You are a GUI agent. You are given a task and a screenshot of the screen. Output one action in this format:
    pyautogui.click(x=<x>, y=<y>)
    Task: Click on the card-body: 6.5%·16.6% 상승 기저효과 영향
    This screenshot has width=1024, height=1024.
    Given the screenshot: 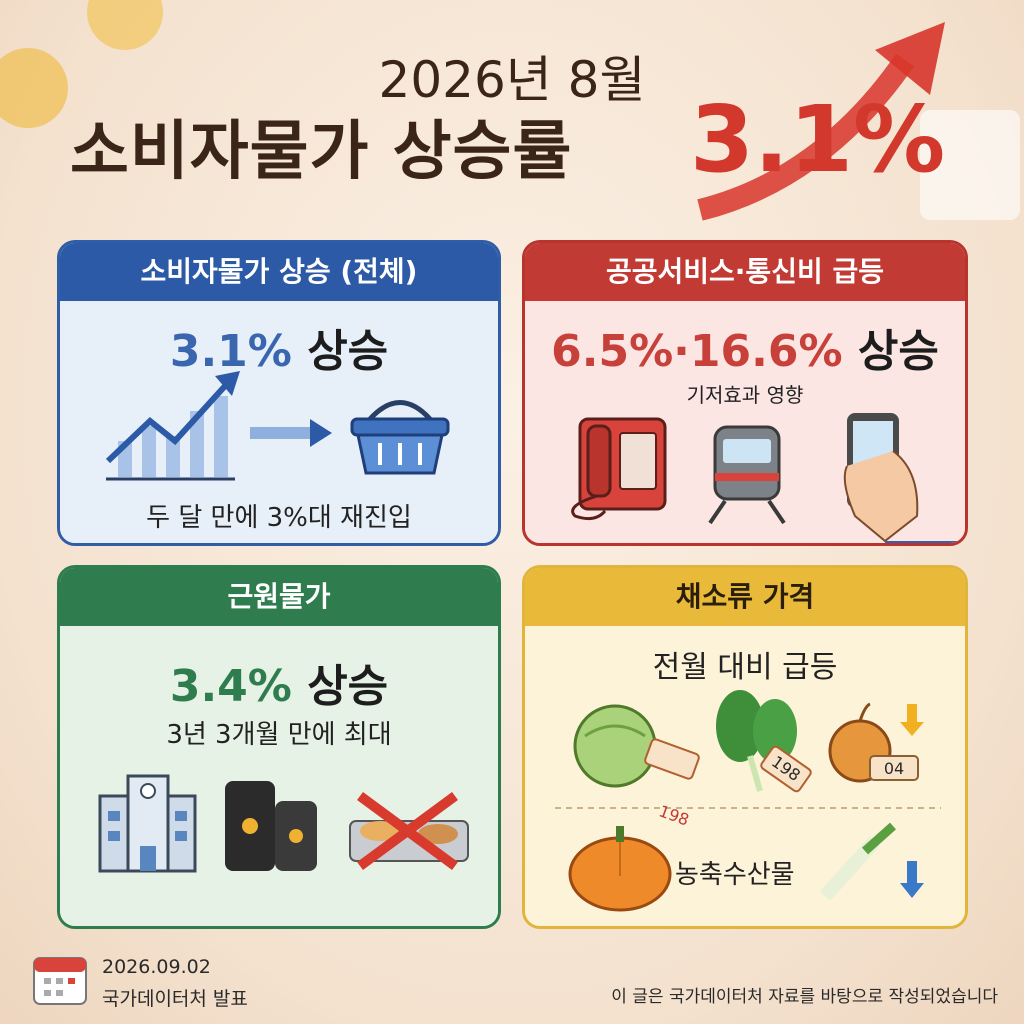 What is the action you would take?
    pyautogui.click(x=745, y=422)
    